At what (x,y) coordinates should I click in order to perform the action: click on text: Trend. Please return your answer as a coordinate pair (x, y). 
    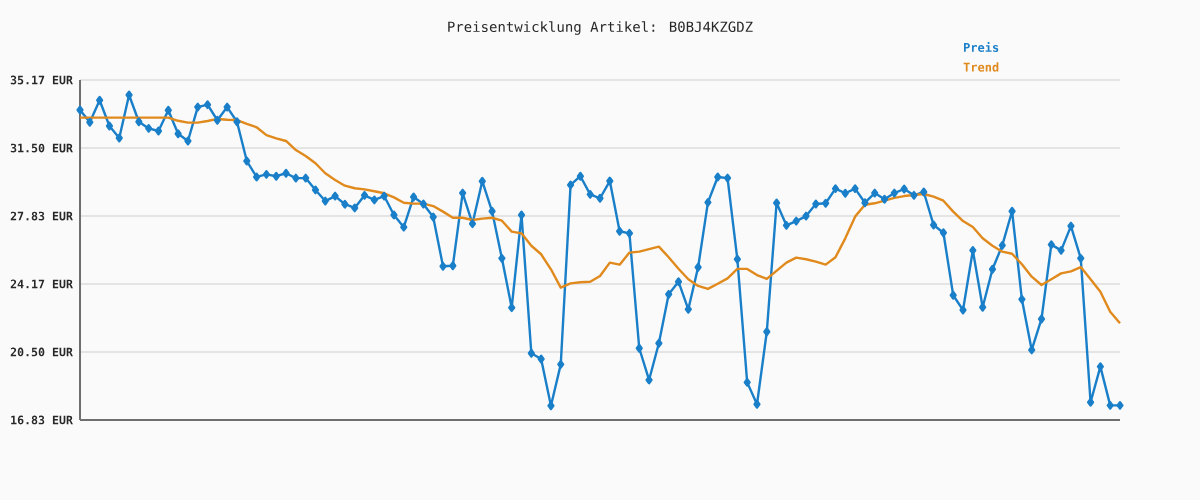
    Looking at the image, I should click on (981, 67).